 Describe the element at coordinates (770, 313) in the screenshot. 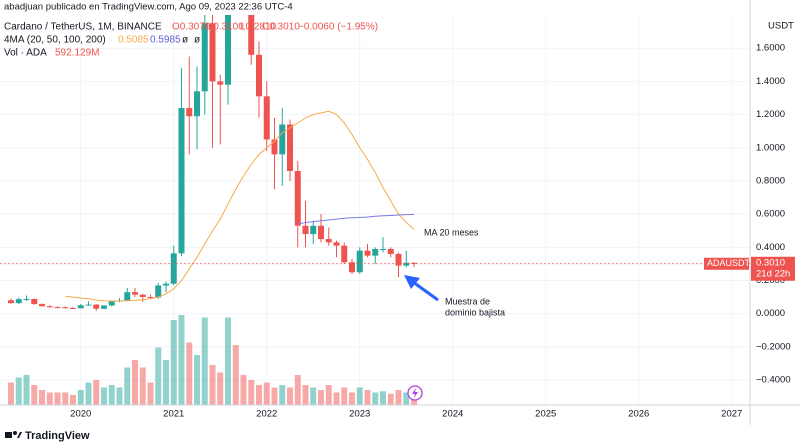

I see `y-tick-label: 0.0000` at that location.